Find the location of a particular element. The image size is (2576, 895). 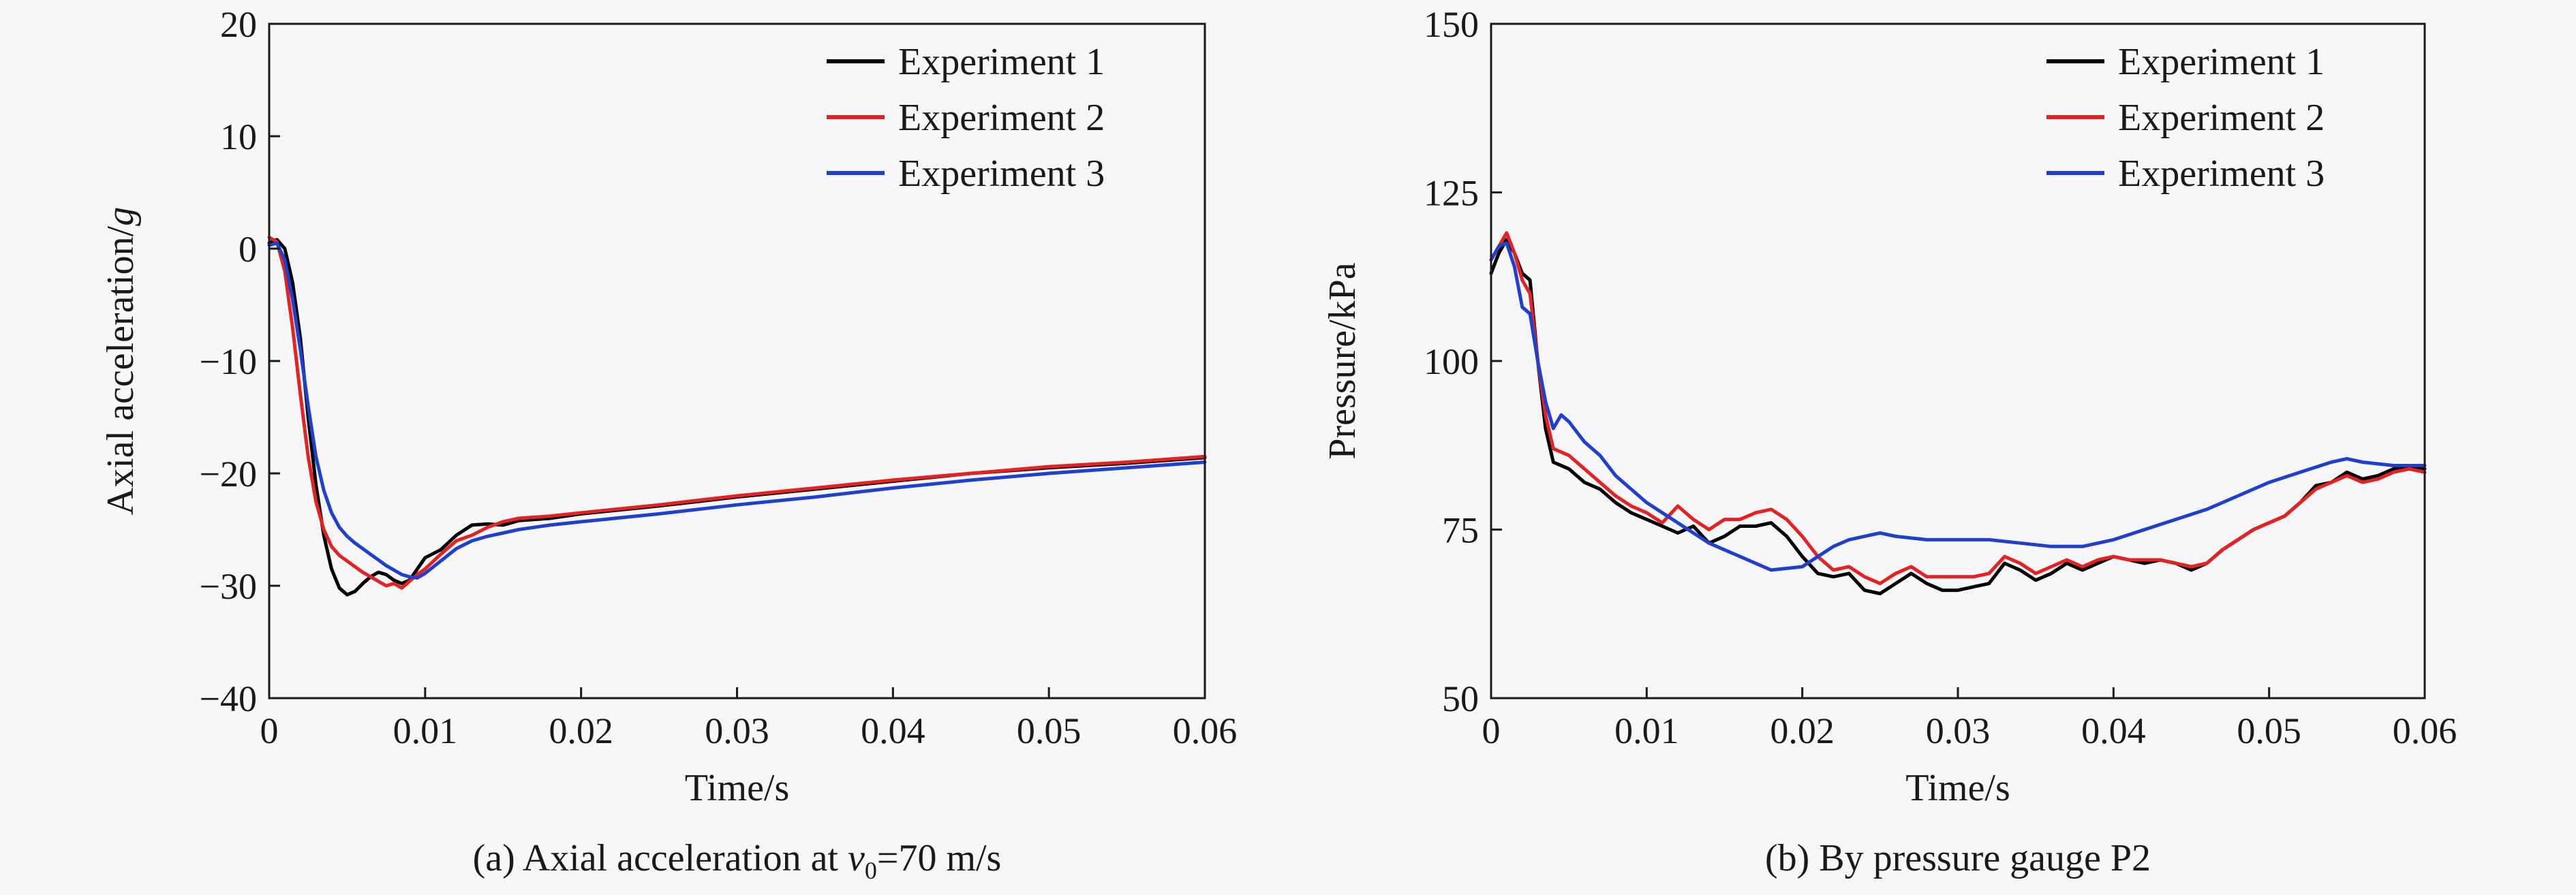

panel-b-x-ticks: 0 0.01 0.02 0.03 0.04 0.05 0.06 is located at coordinates (1969, 719).